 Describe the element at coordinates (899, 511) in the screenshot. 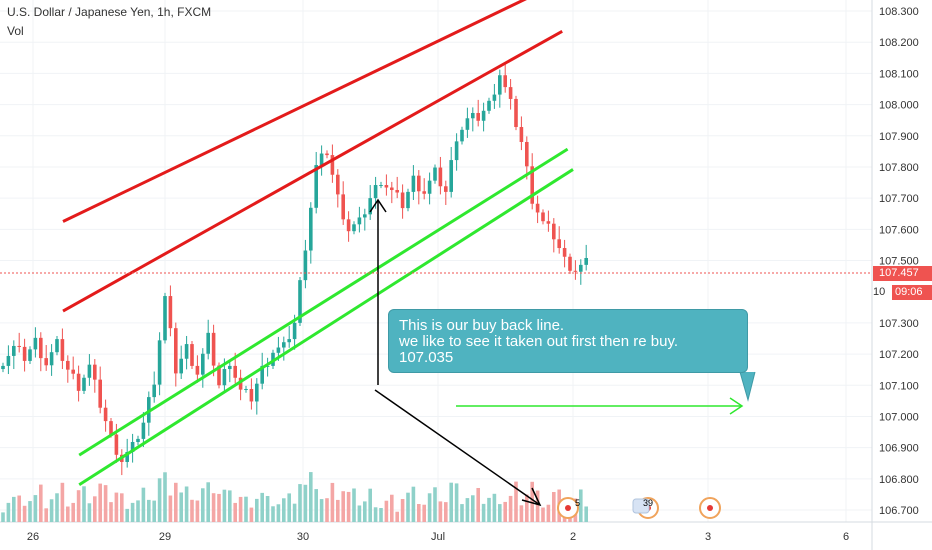

I see `price-tick-label: 106.700` at that location.